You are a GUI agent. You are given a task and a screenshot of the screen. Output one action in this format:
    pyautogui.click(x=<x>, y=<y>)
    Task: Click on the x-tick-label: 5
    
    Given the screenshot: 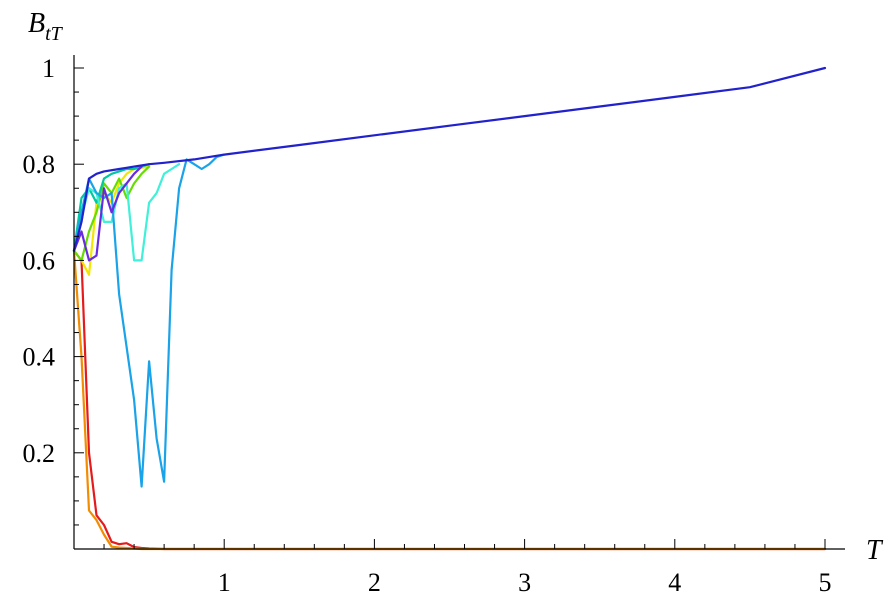 What is the action you would take?
    pyautogui.click(x=825, y=582)
    